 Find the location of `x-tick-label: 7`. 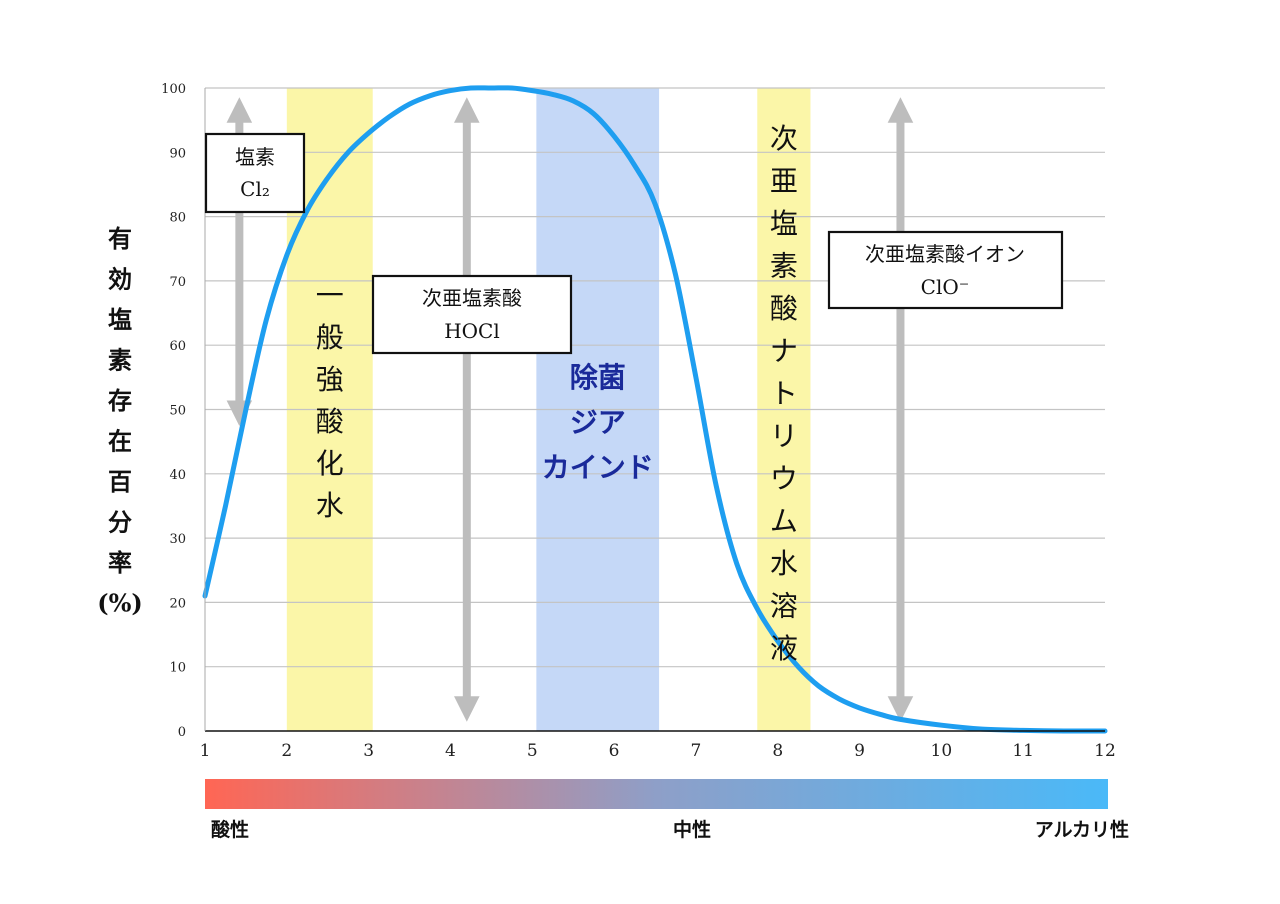

x-tick-label: 7 is located at coordinates (695, 751).